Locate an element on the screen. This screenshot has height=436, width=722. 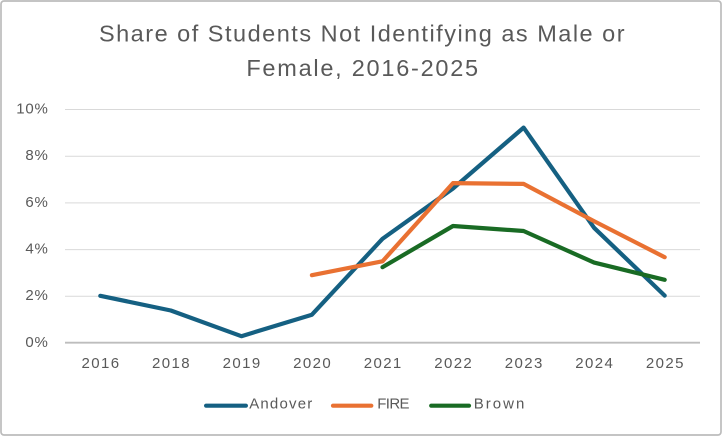
svg-text: 2025 is located at coordinates (665, 363).